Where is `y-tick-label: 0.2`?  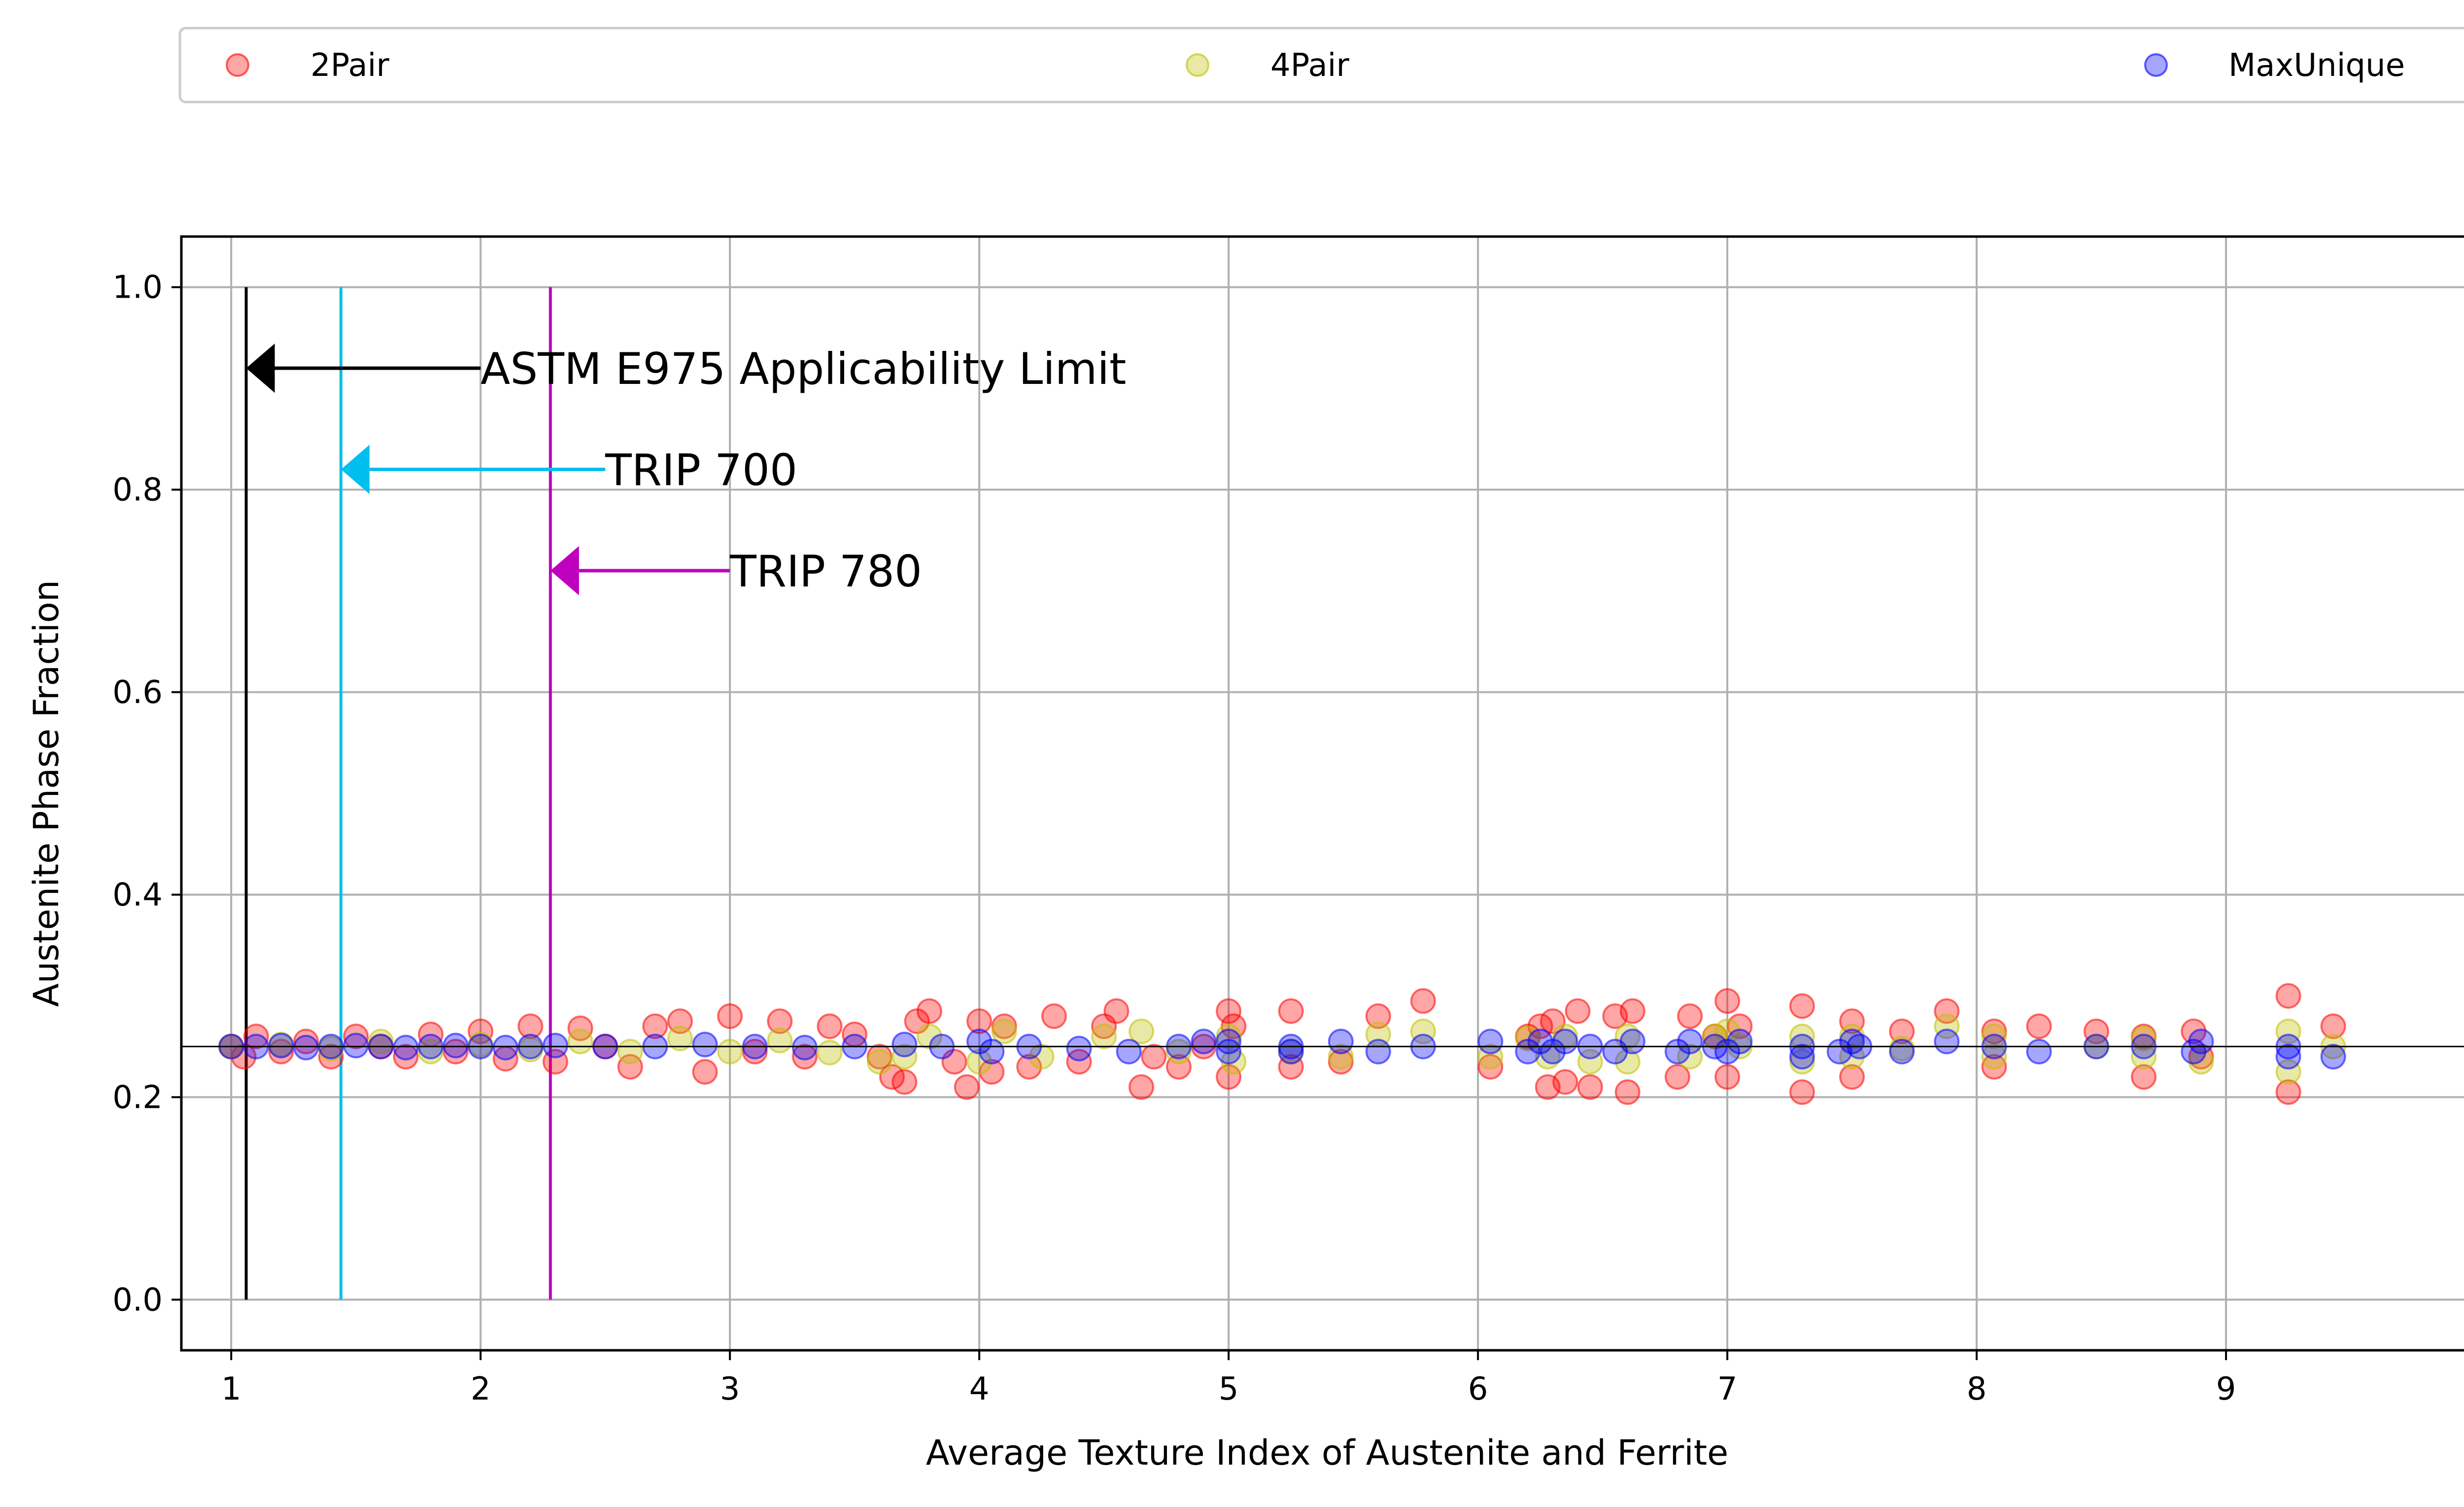 y-tick-label: 0.2 is located at coordinates (137, 1097).